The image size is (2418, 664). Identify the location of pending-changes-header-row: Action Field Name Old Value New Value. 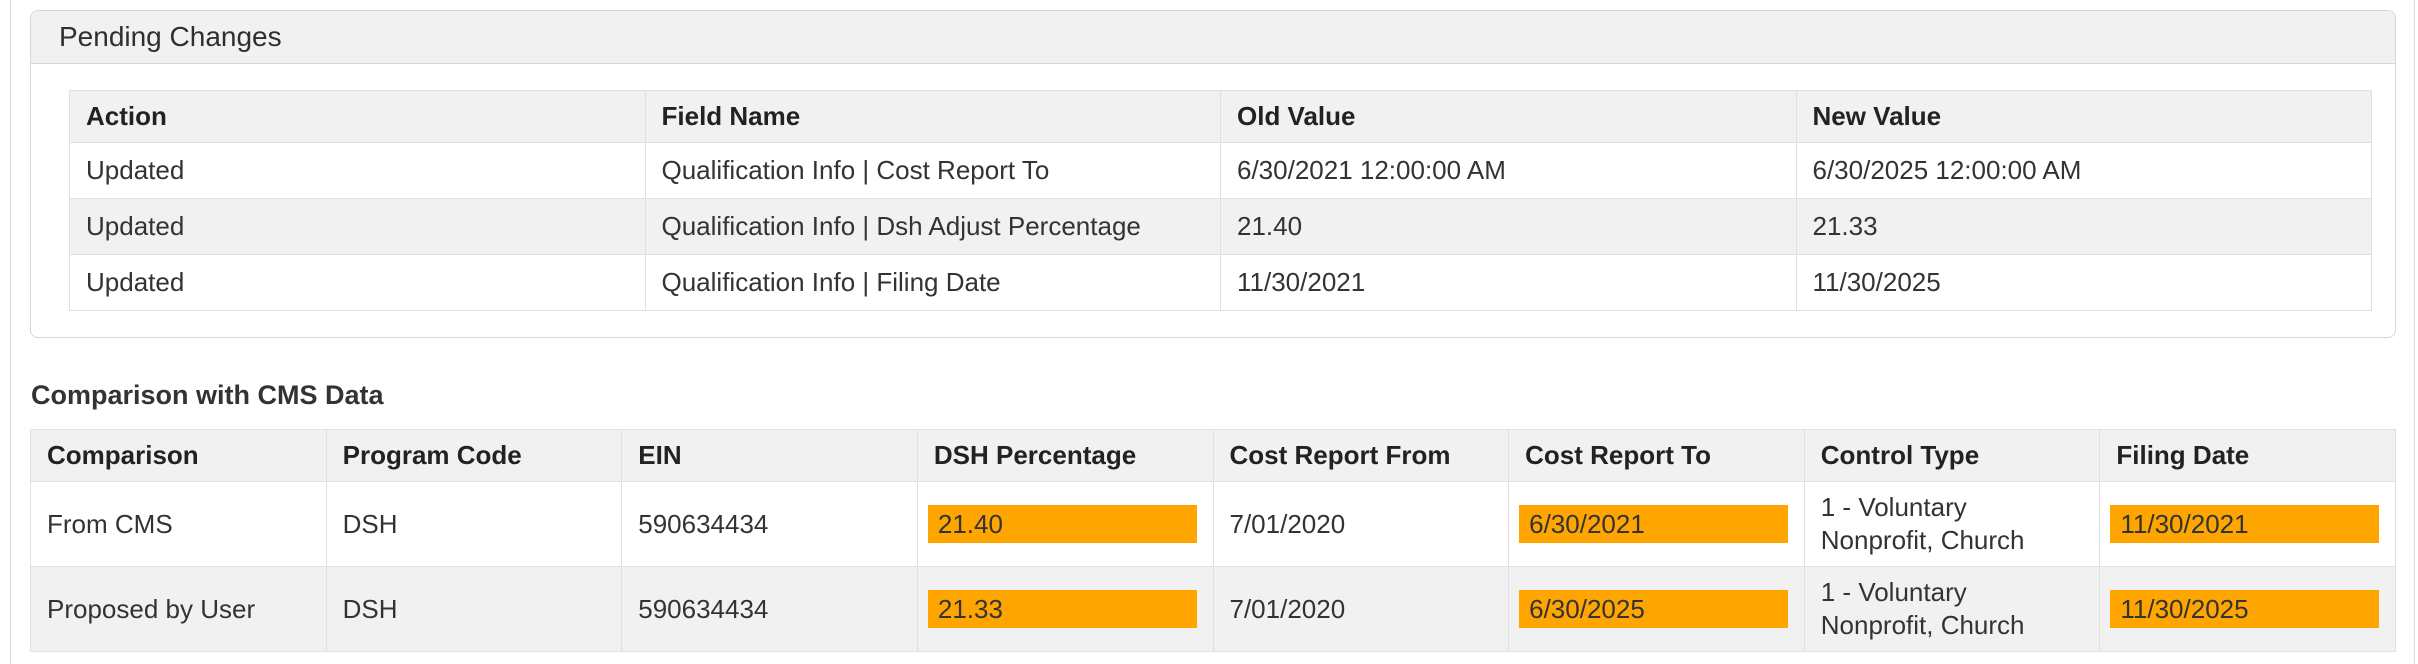
(1220, 116).